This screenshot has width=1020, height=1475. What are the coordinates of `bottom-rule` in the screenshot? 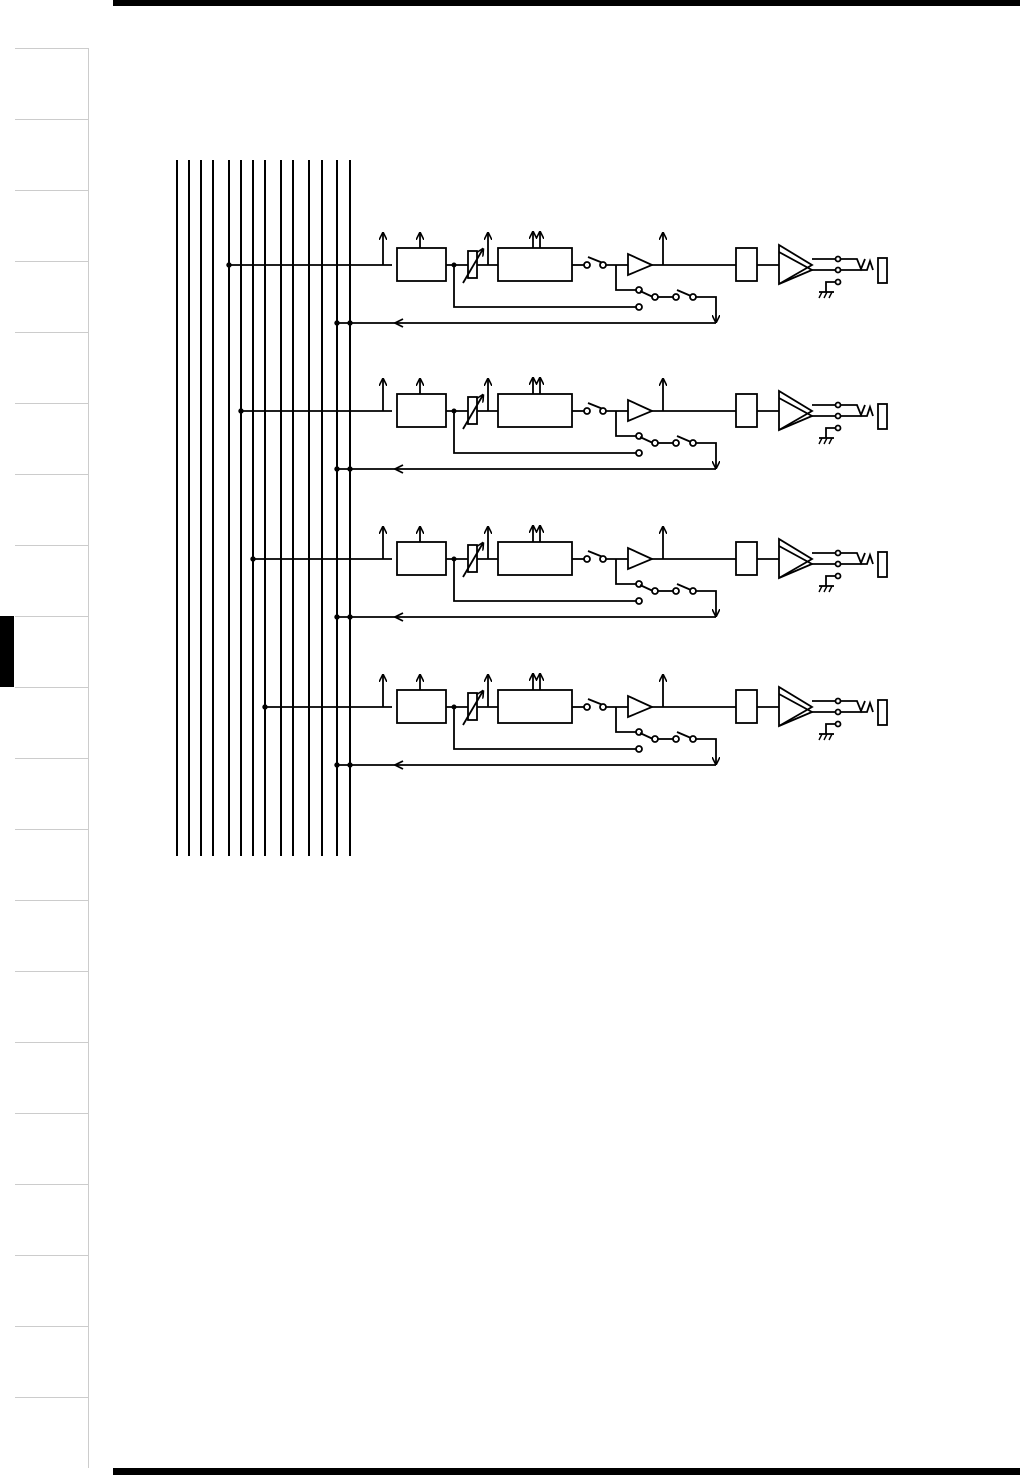 It's located at (566, 1471).